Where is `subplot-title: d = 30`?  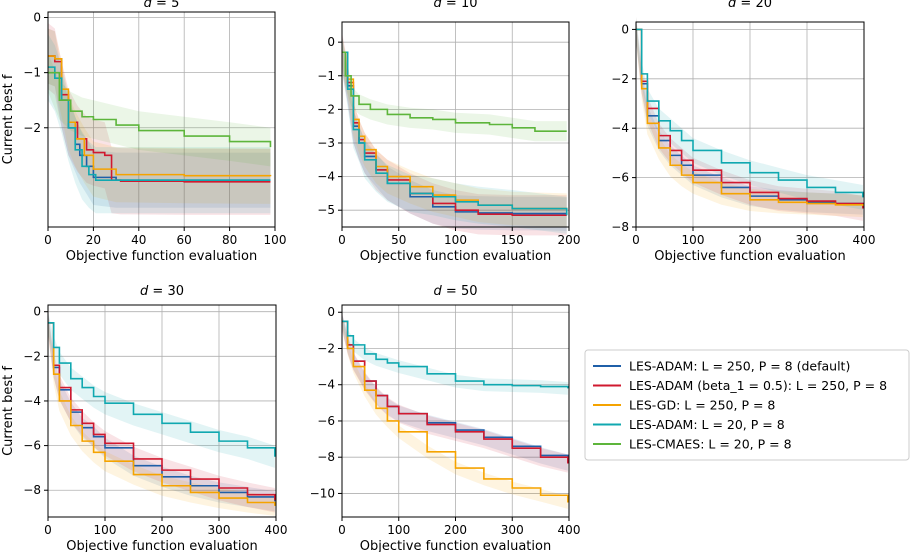 subplot-title: d = 30 is located at coordinates (162, 291).